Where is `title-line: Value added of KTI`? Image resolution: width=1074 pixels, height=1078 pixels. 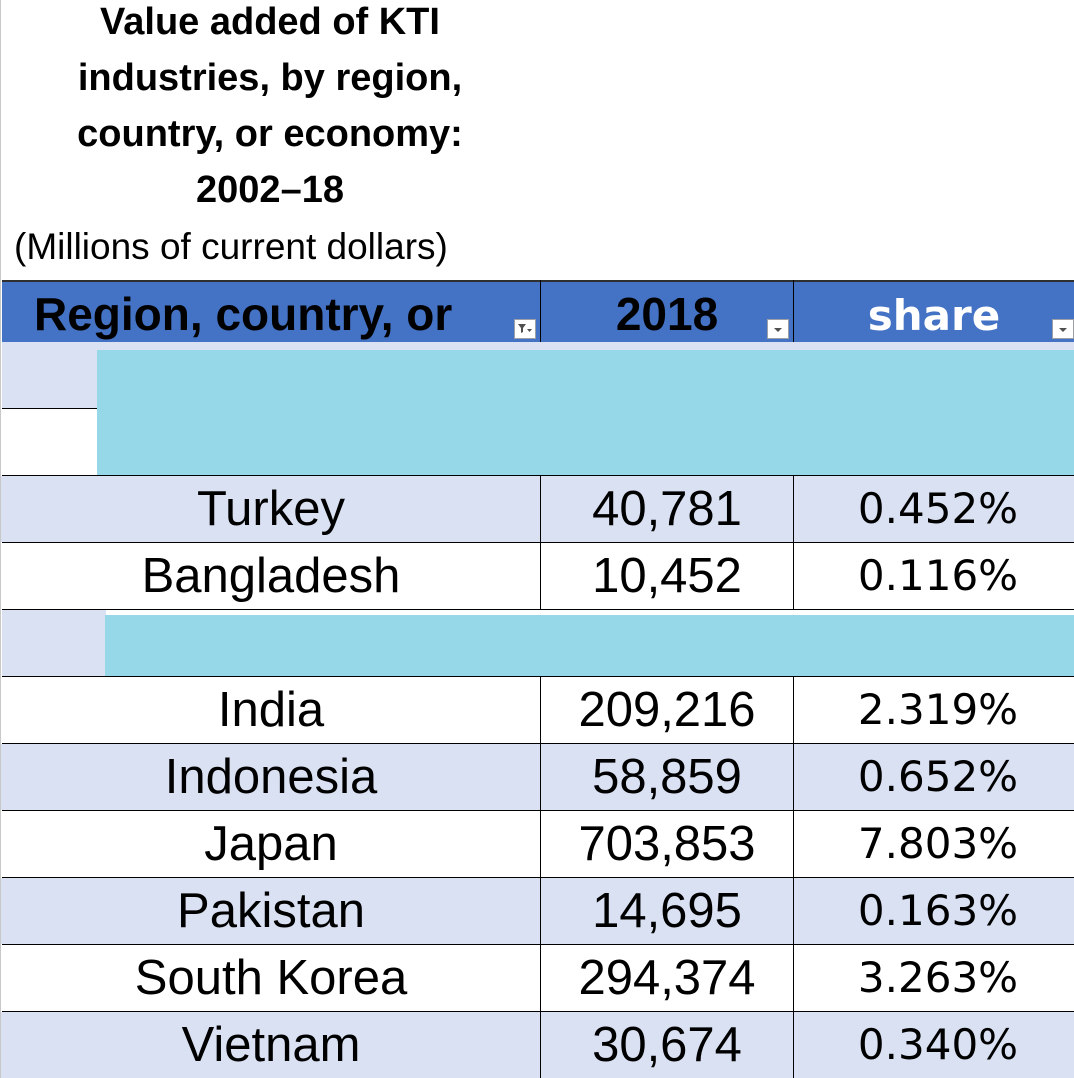
title-line: Value added of KTI is located at coordinates (270, 22).